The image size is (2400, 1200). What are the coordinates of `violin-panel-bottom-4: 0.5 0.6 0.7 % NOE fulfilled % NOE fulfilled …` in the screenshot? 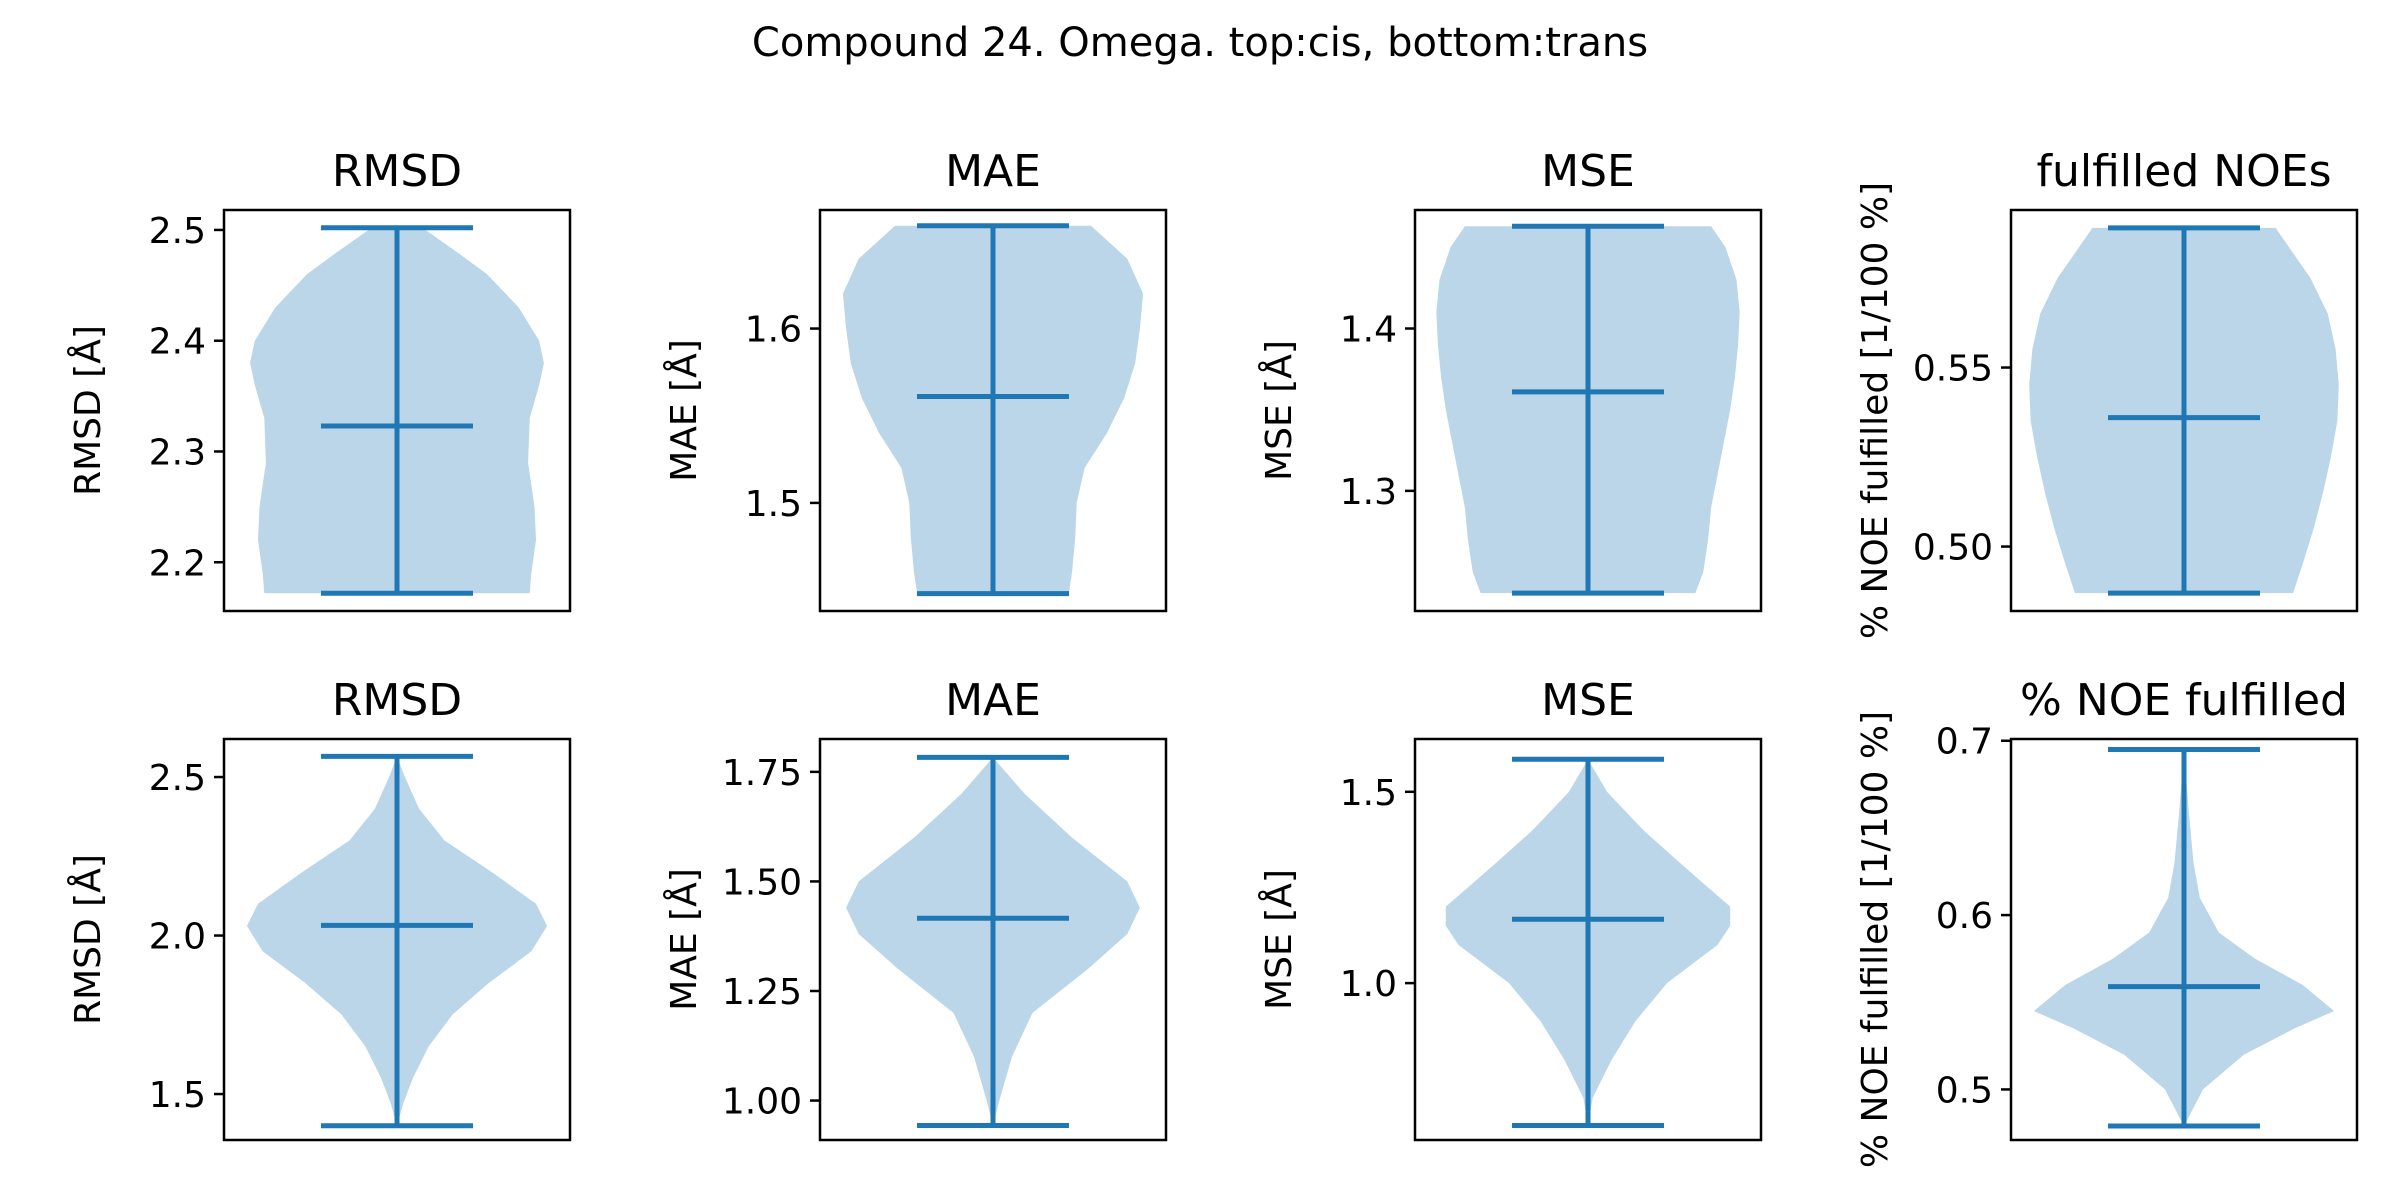 It's located at (2107, 921).